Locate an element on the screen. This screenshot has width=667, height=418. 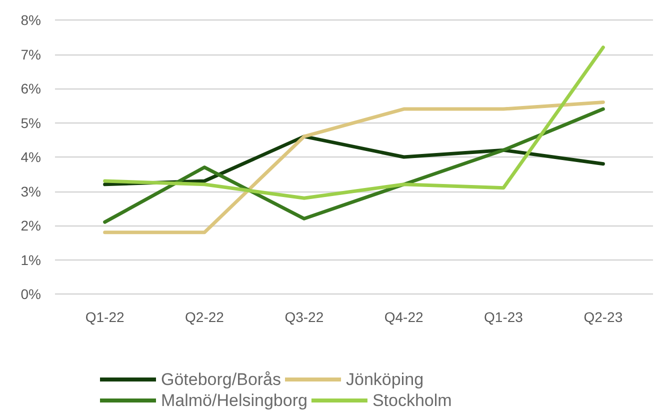
y-tick-label: 1% is located at coordinates (30, 260).